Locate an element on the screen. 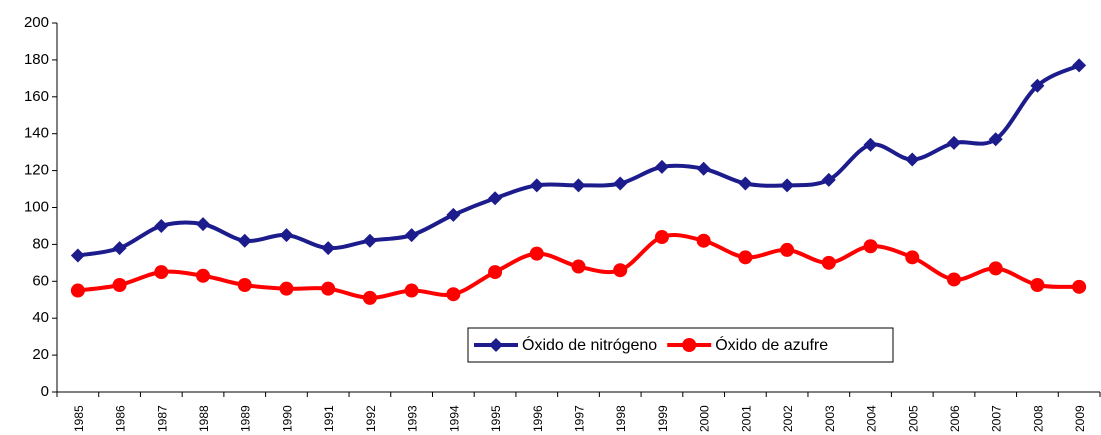 The height and width of the screenshot is (435, 1101). x-tick-label: 1993 is located at coordinates (413, 418).